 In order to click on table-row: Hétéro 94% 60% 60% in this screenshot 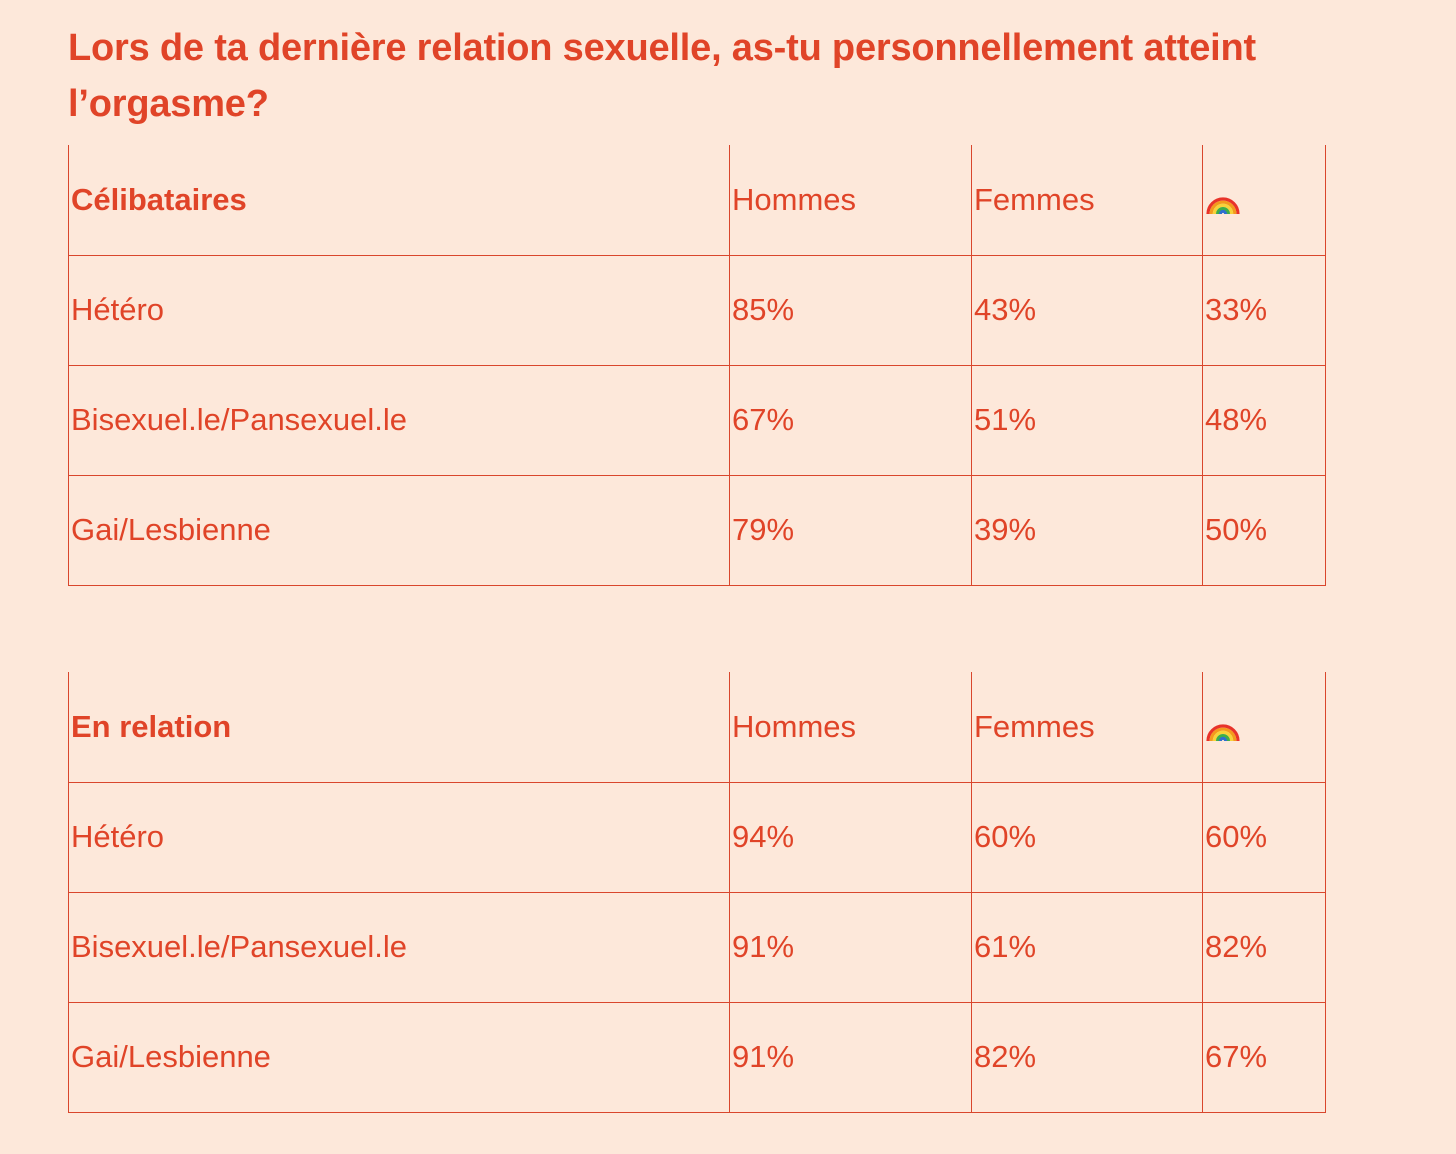, I will do `click(697, 837)`.